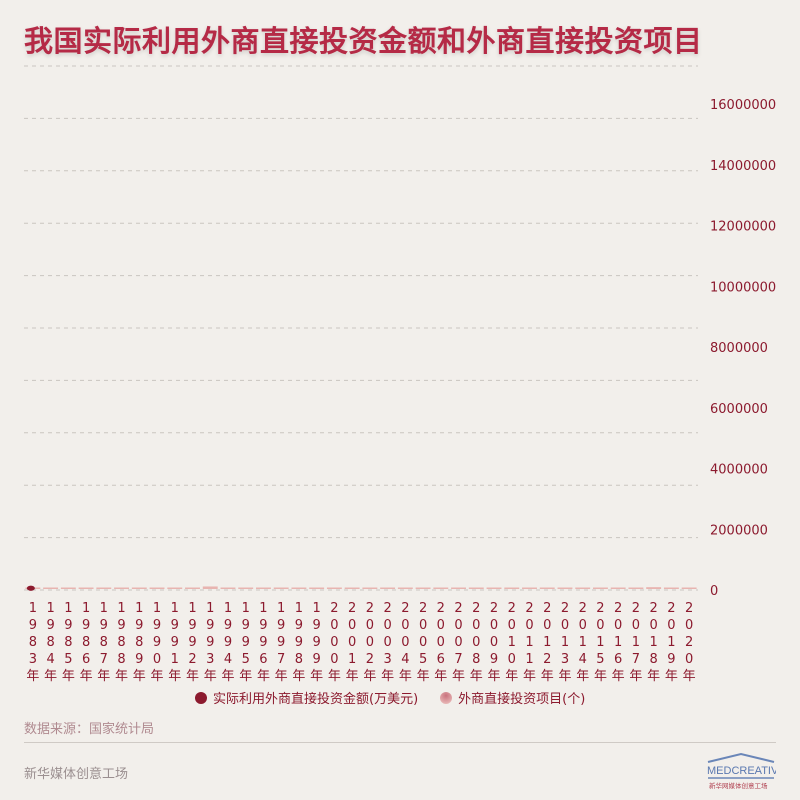 This screenshot has height=800, width=800. What do you see at coordinates (714, 591) in the screenshot?
I see `y-tick-label: 0` at bounding box center [714, 591].